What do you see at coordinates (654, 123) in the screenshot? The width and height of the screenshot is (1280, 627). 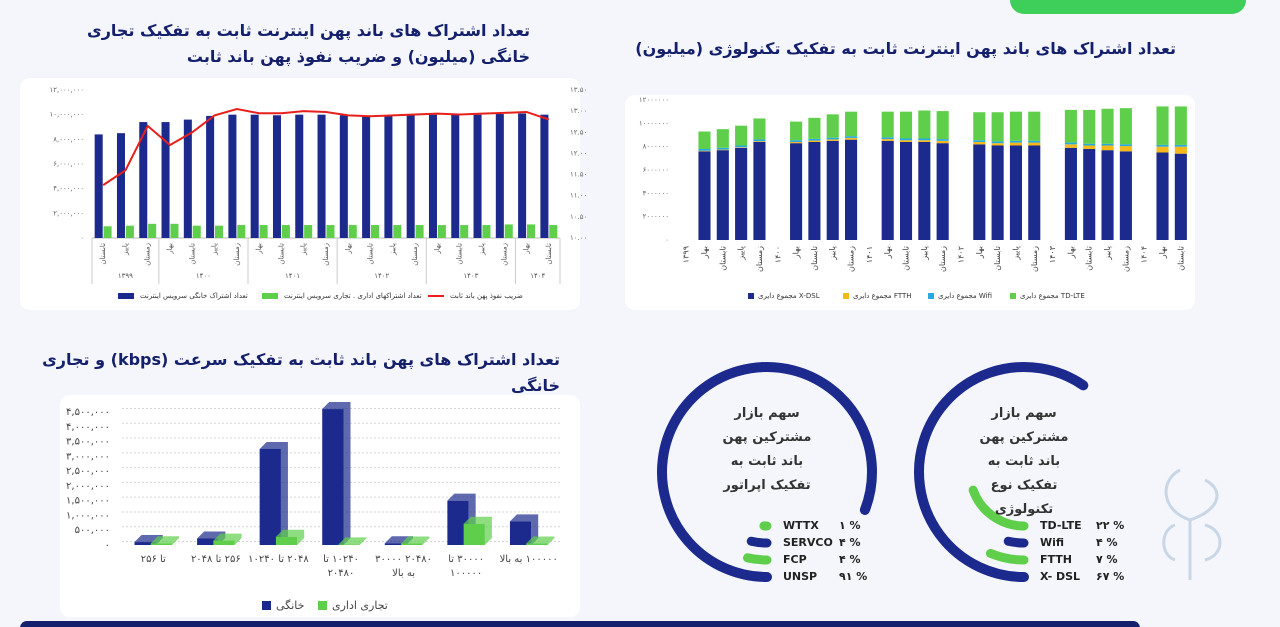 I see `y-tick-label: ۱۰۰۰۰۰۰۰` at bounding box center [654, 123].